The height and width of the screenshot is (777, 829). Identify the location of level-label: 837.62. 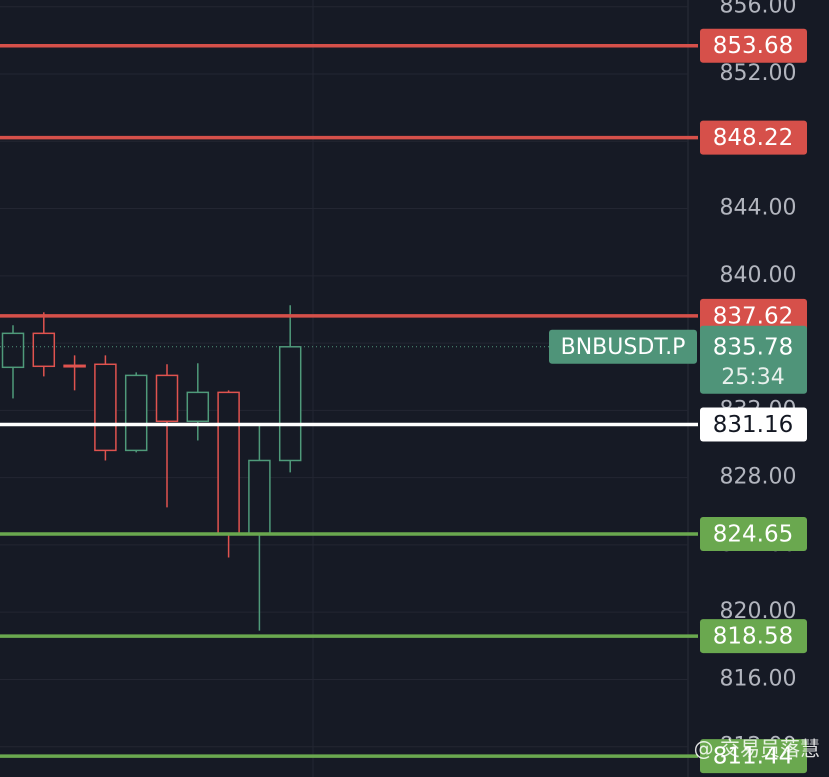
(753, 316).